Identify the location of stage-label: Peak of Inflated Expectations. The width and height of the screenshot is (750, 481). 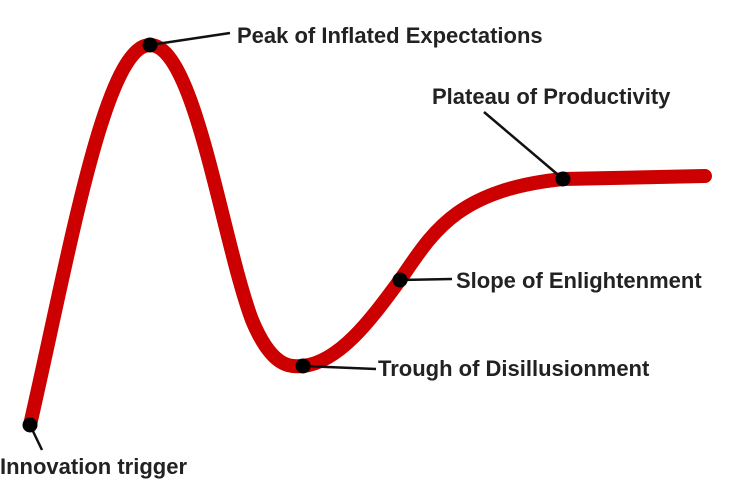
(390, 35).